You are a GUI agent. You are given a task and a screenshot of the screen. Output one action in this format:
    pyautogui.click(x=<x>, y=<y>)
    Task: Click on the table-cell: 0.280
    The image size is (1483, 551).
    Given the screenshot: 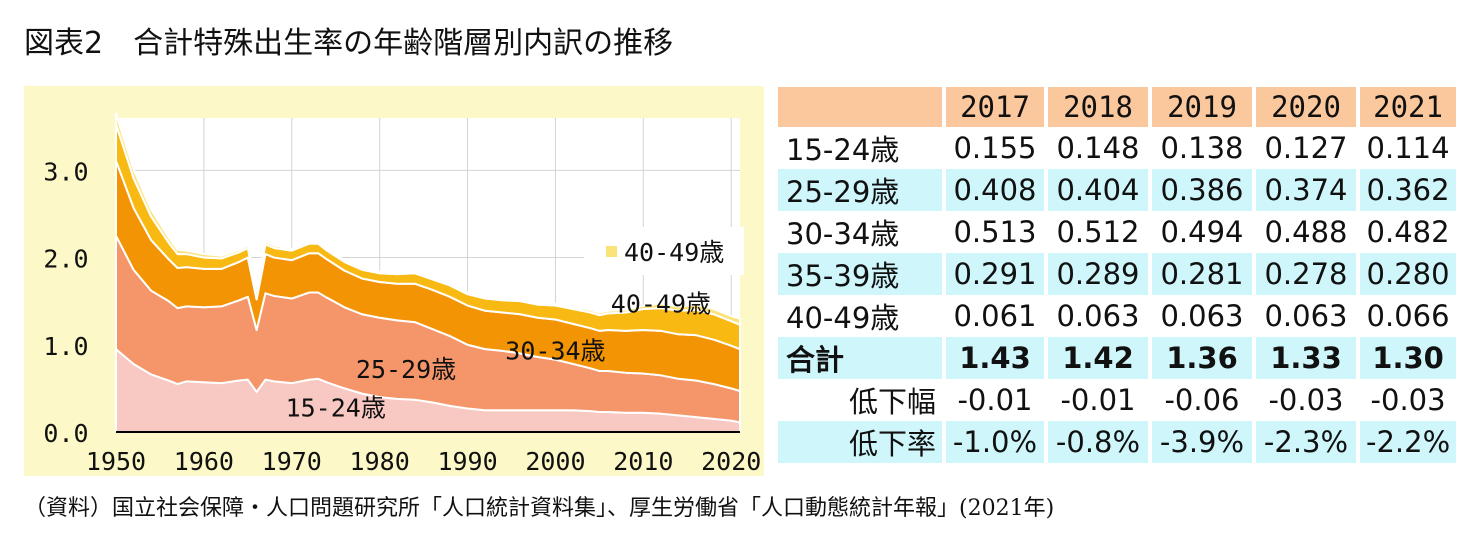 What is the action you would take?
    pyautogui.click(x=1406, y=274)
    